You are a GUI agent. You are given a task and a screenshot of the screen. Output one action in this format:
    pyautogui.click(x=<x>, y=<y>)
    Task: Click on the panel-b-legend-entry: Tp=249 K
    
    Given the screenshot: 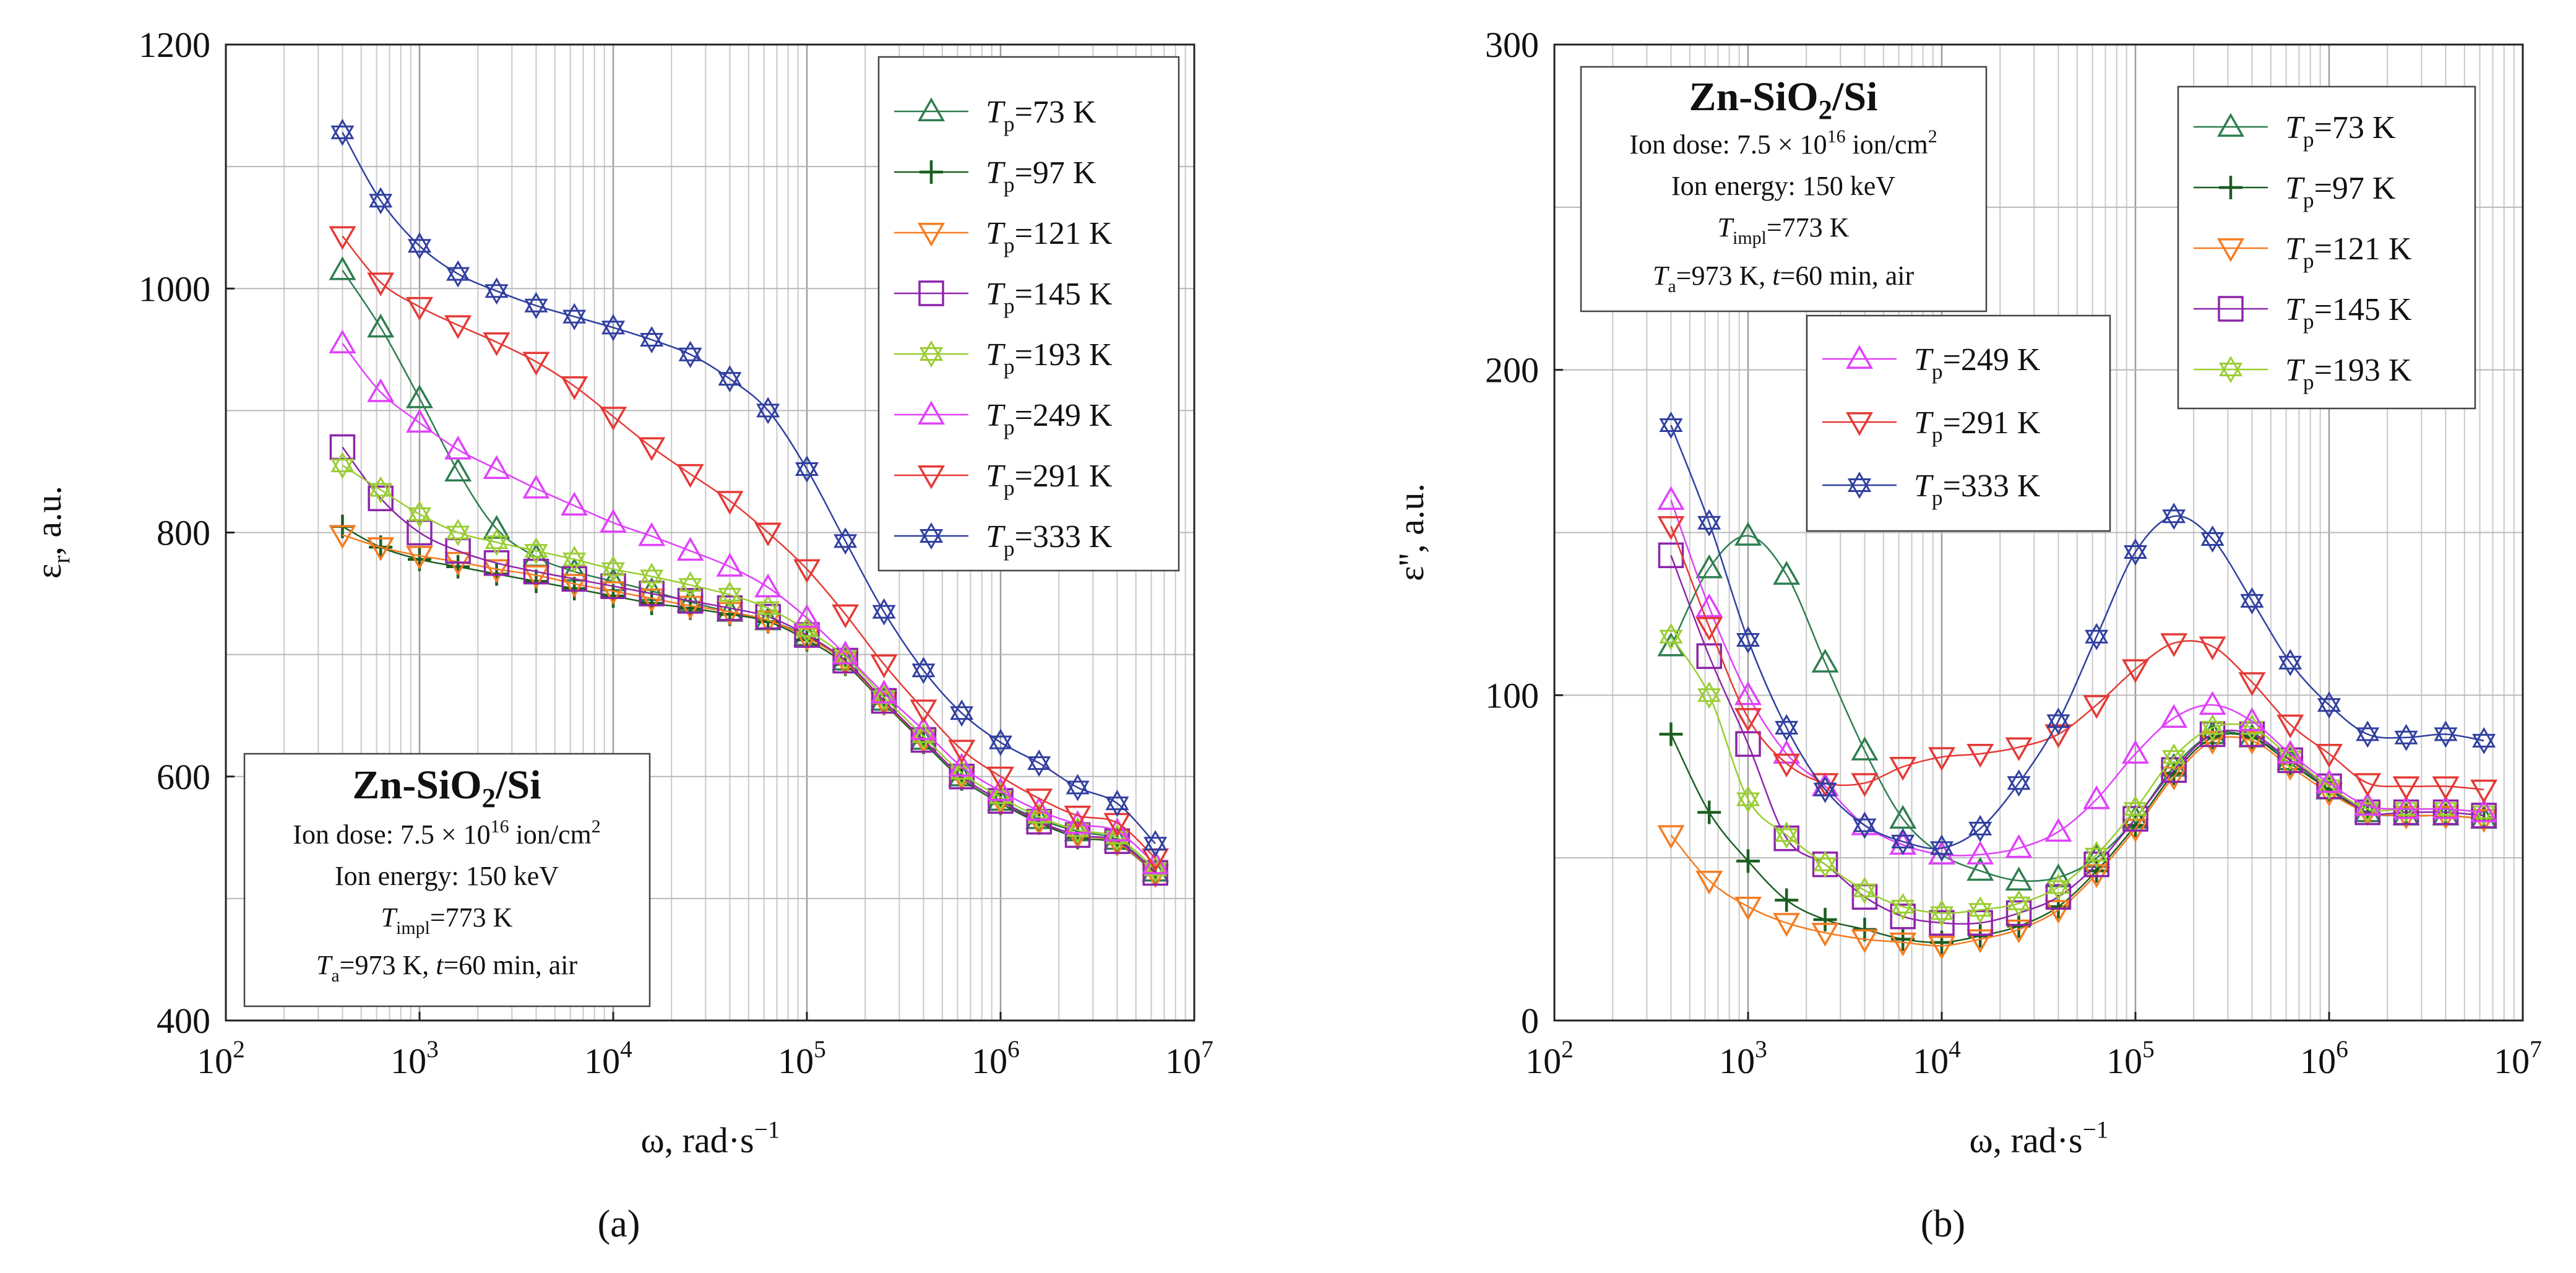 What is the action you would take?
    pyautogui.click(x=1931, y=363)
    